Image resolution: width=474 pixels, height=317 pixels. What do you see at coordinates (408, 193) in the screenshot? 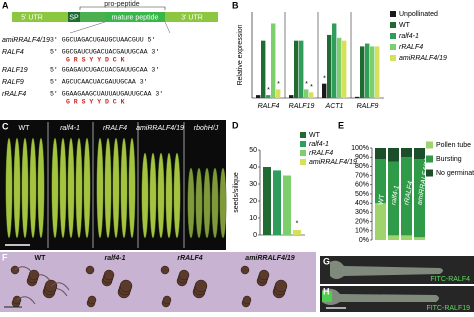
I see `x-tick-label: rRALF4` at bounding box center [408, 193].